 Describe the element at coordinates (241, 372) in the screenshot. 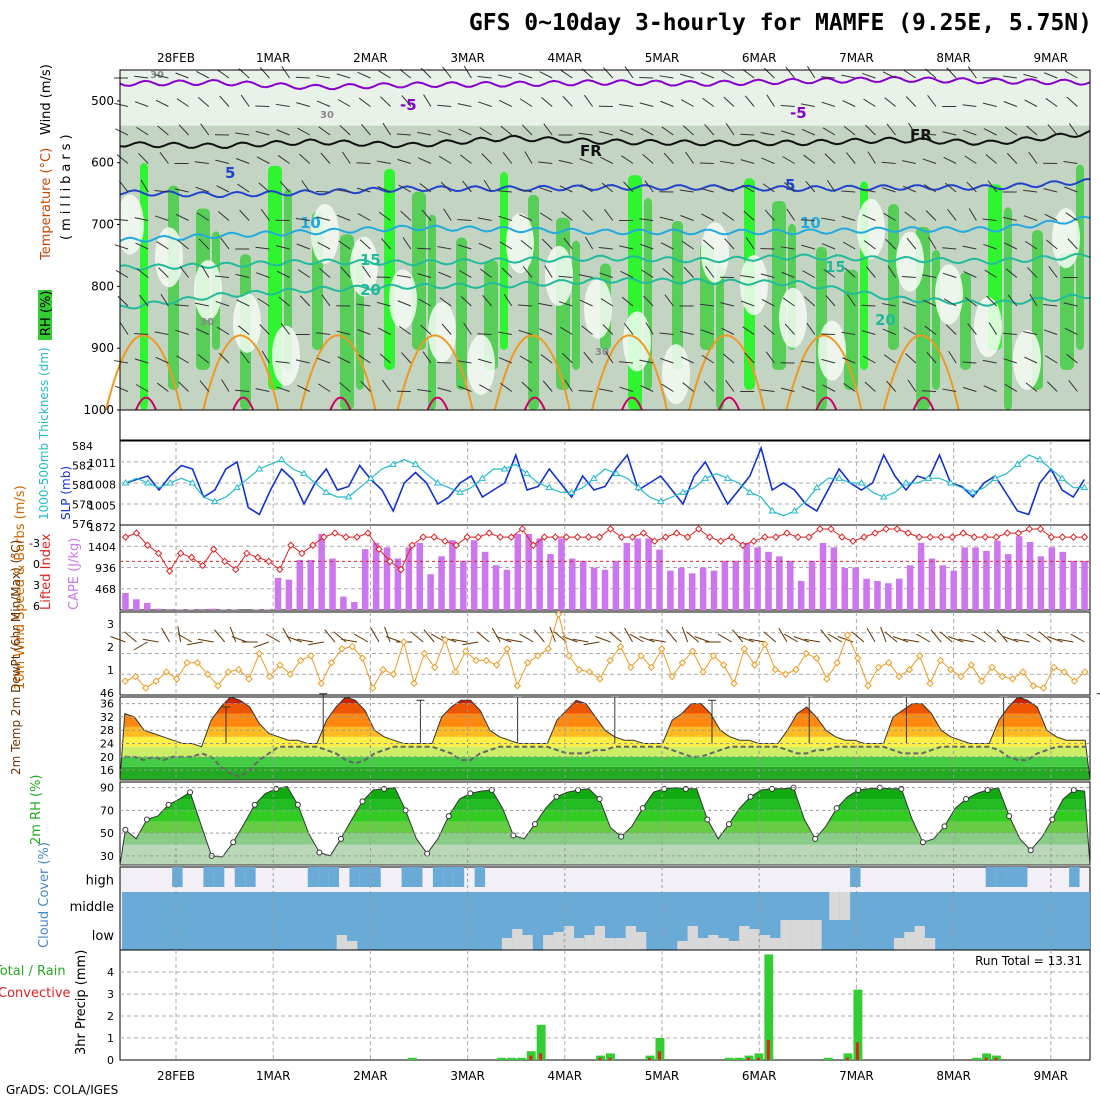

I see `isotherm-warm` at that location.